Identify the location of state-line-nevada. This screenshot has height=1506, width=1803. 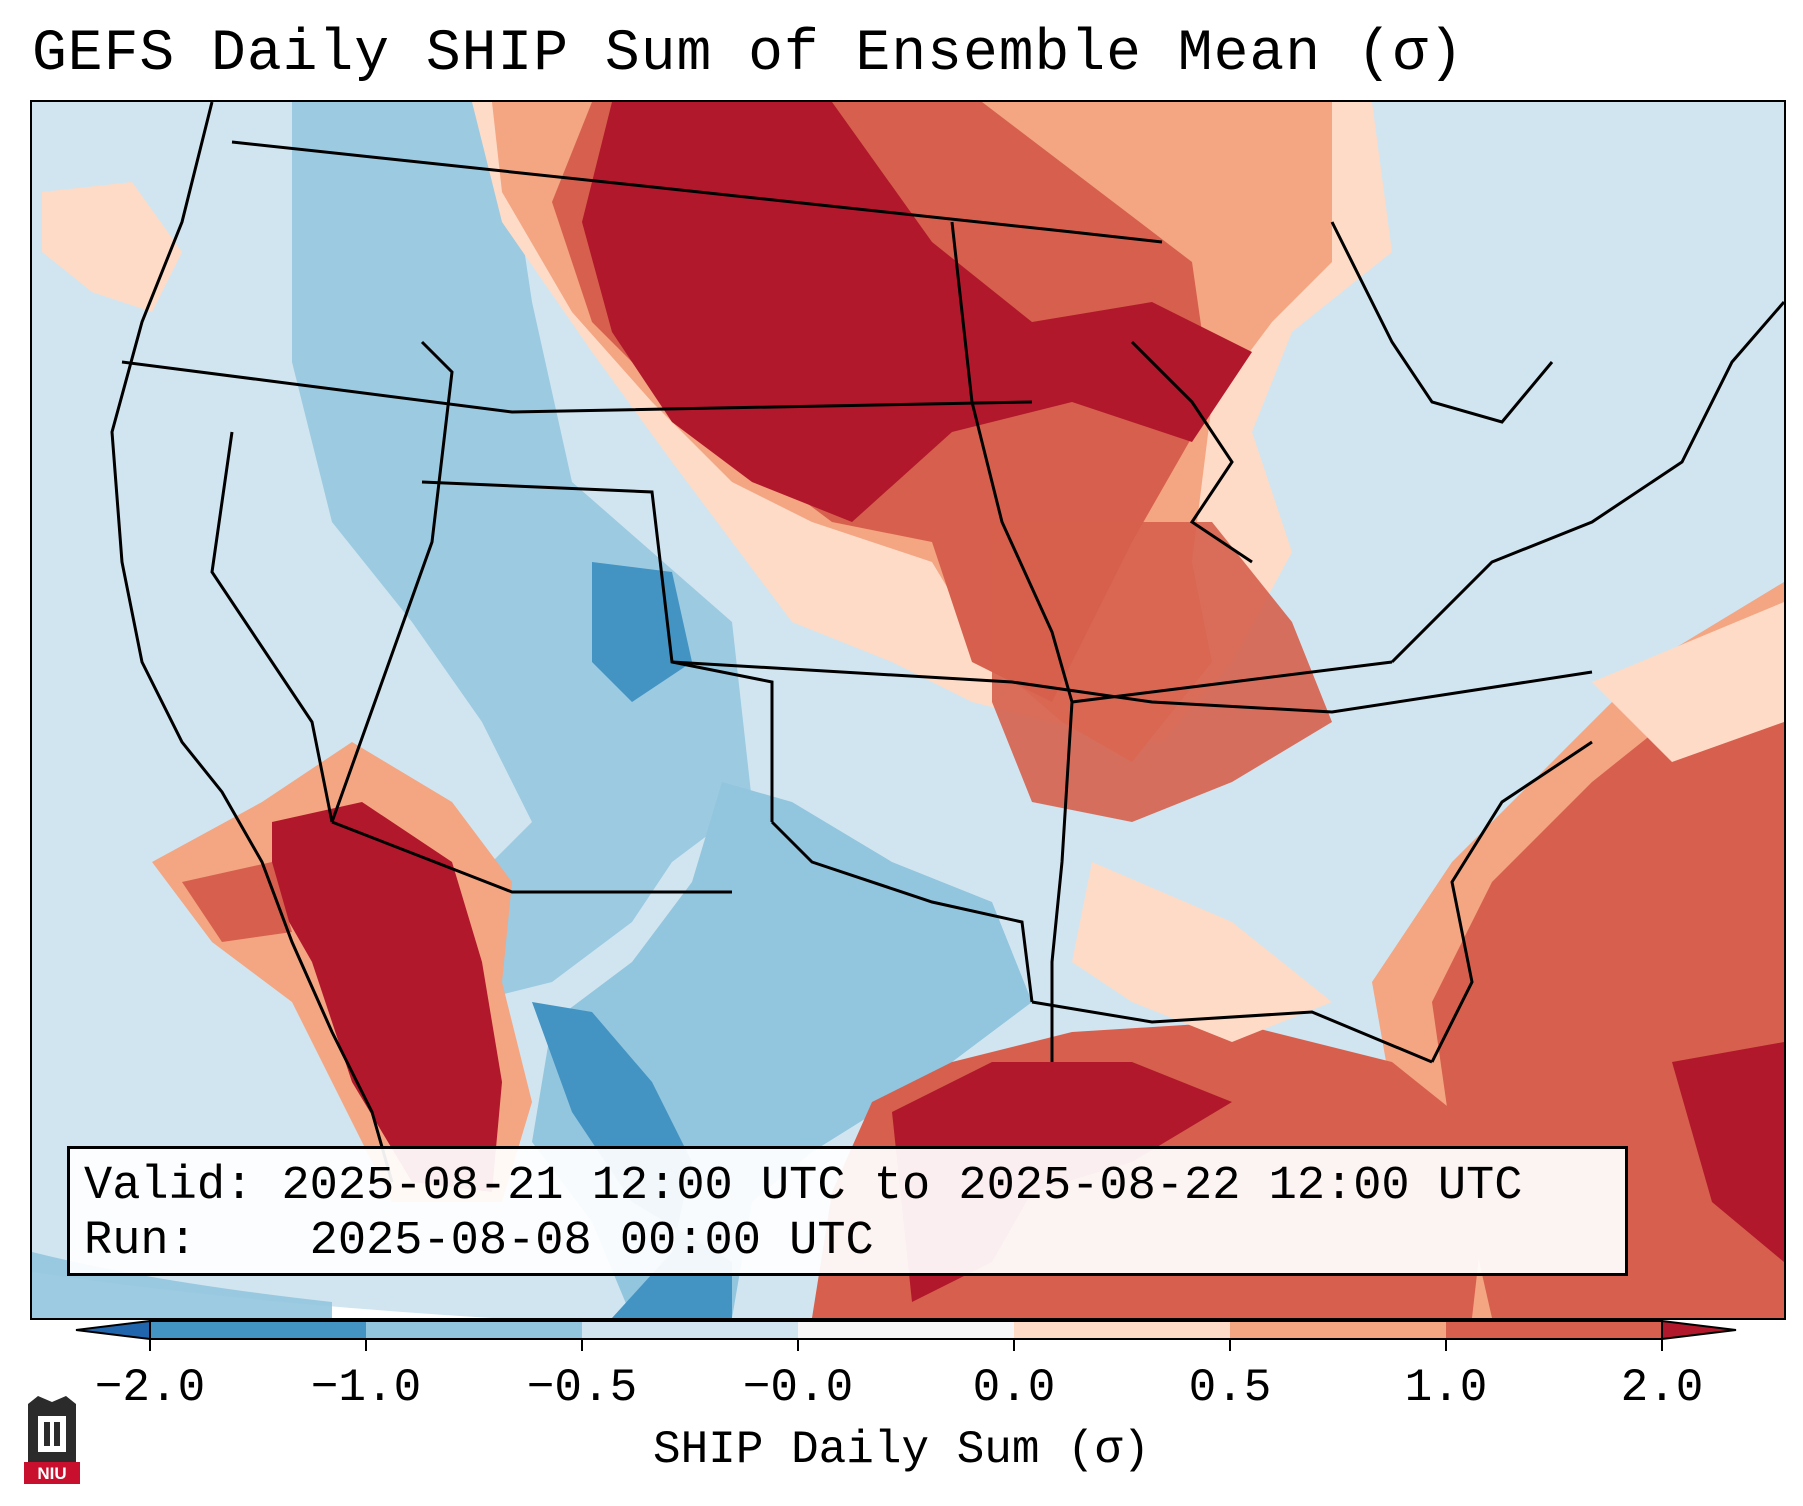
(272, 627).